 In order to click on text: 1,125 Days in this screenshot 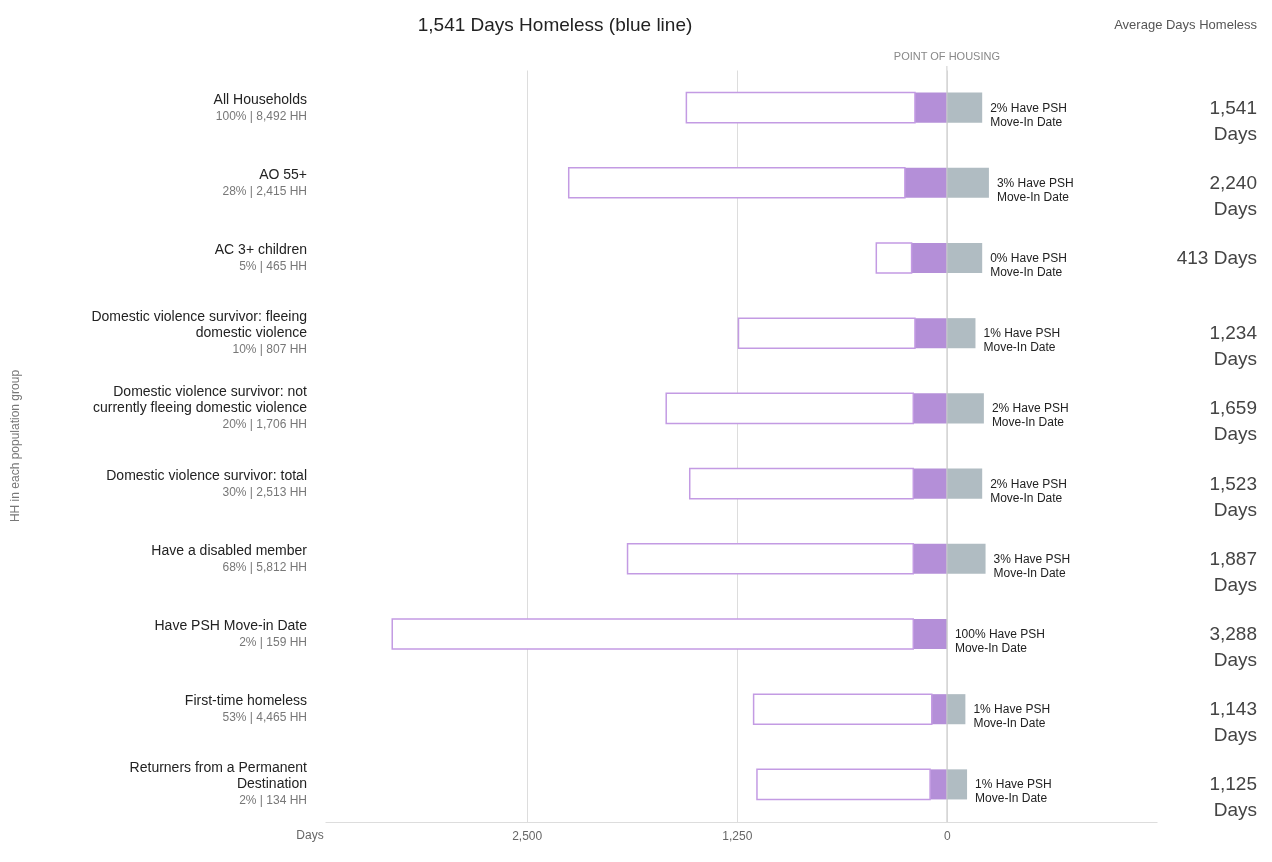, I will do `click(1233, 797)`.